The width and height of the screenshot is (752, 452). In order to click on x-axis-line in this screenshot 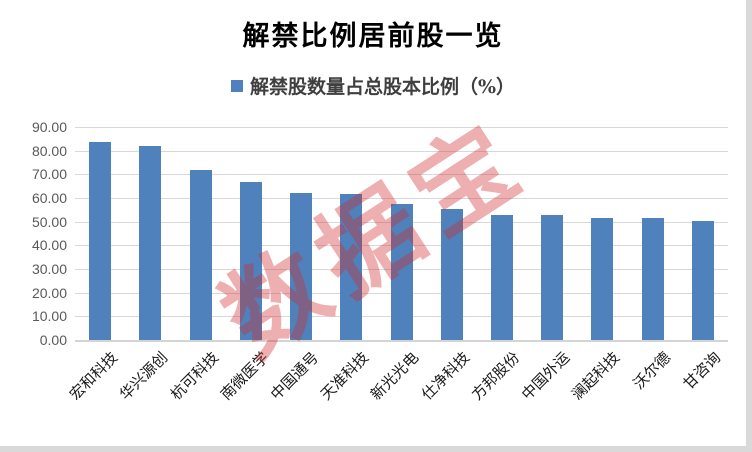, I will do `click(401, 341)`.